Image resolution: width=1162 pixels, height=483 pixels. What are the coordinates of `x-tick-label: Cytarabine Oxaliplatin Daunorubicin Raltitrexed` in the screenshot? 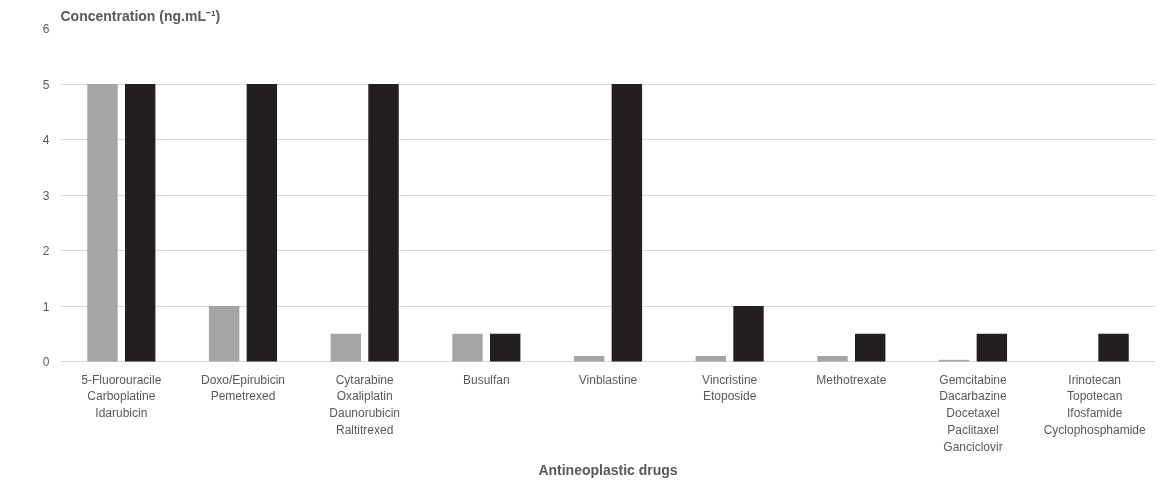 It's located at (365, 404).